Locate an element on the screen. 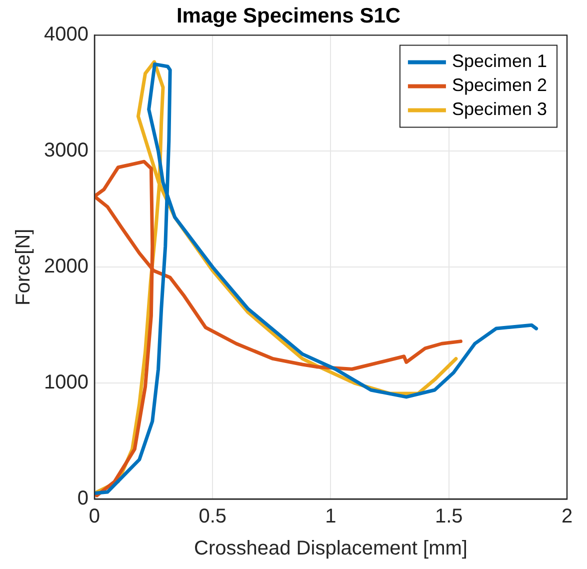 This screenshot has width=587, height=569. x-tick-label: 2 is located at coordinates (567, 517).